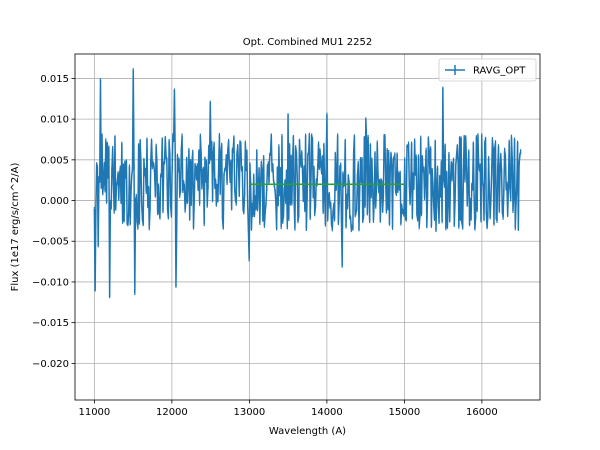 The height and width of the screenshot is (450, 600). I want to click on chart-title: Opt. Combined MU1 2252, so click(307, 42).